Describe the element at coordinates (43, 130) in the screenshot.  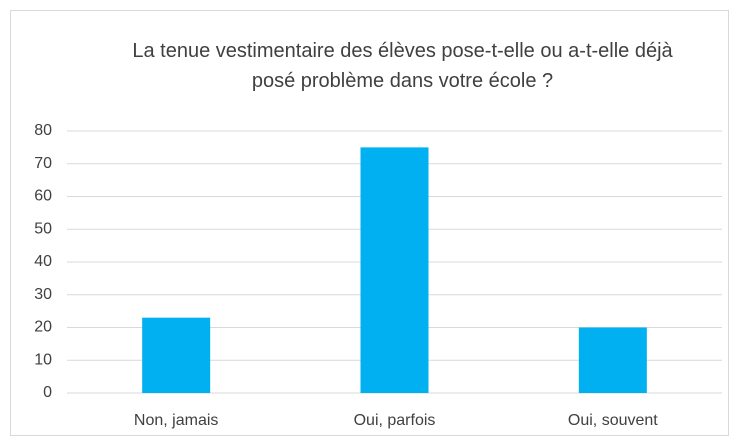
I see `y-tick-label: 80` at that location.